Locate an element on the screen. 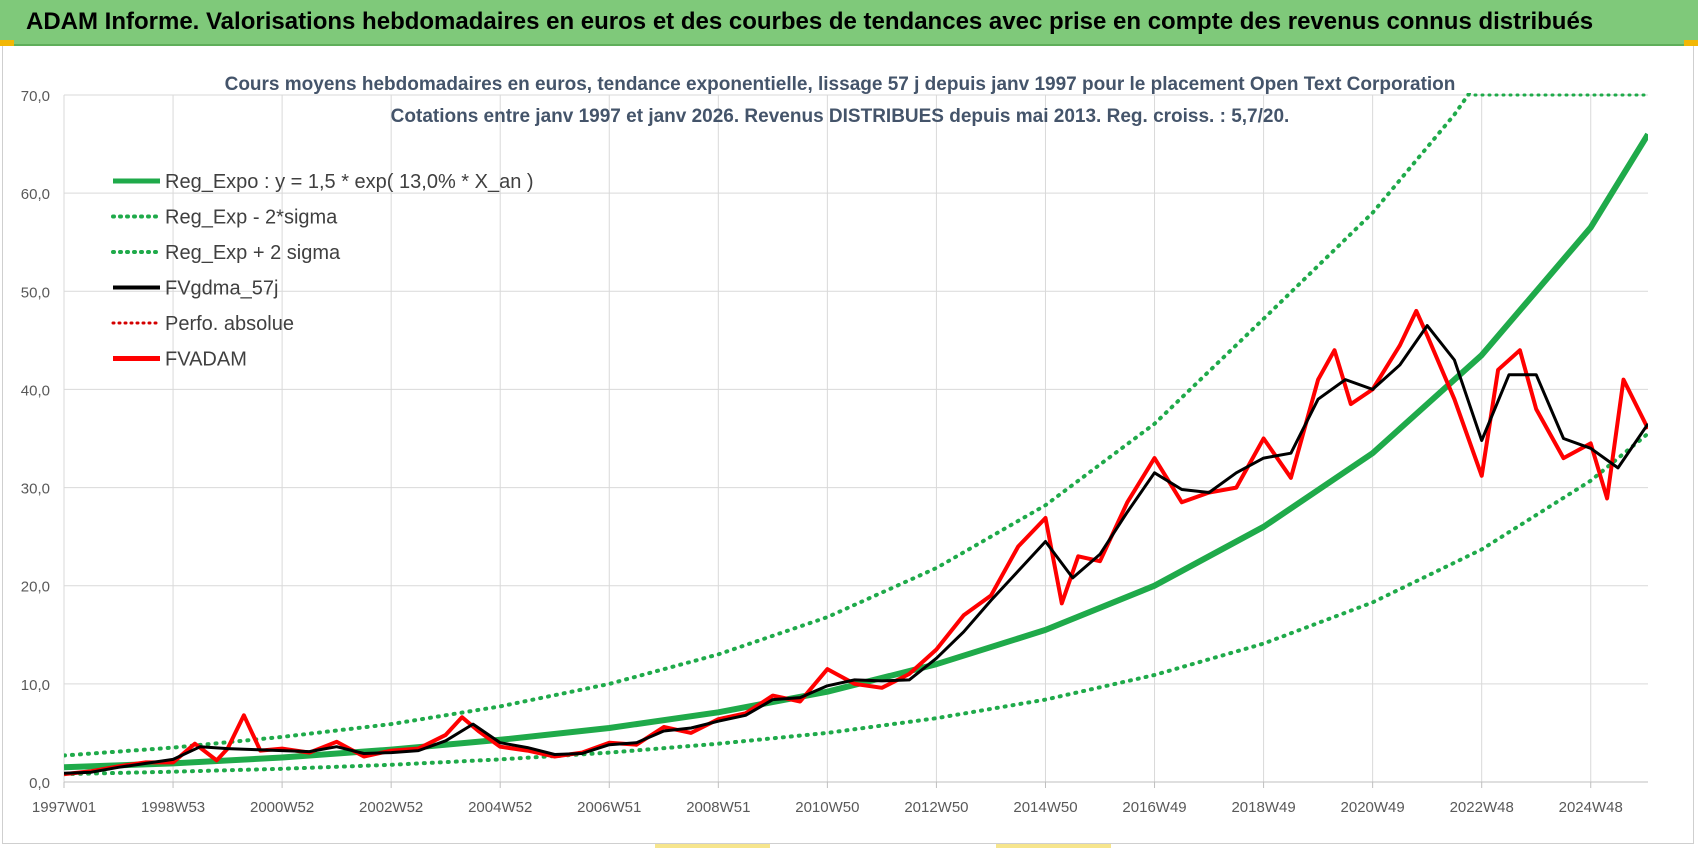 This screenshot has height=848, width=1698. corner-marker-left is located at coordinates (7, 43).